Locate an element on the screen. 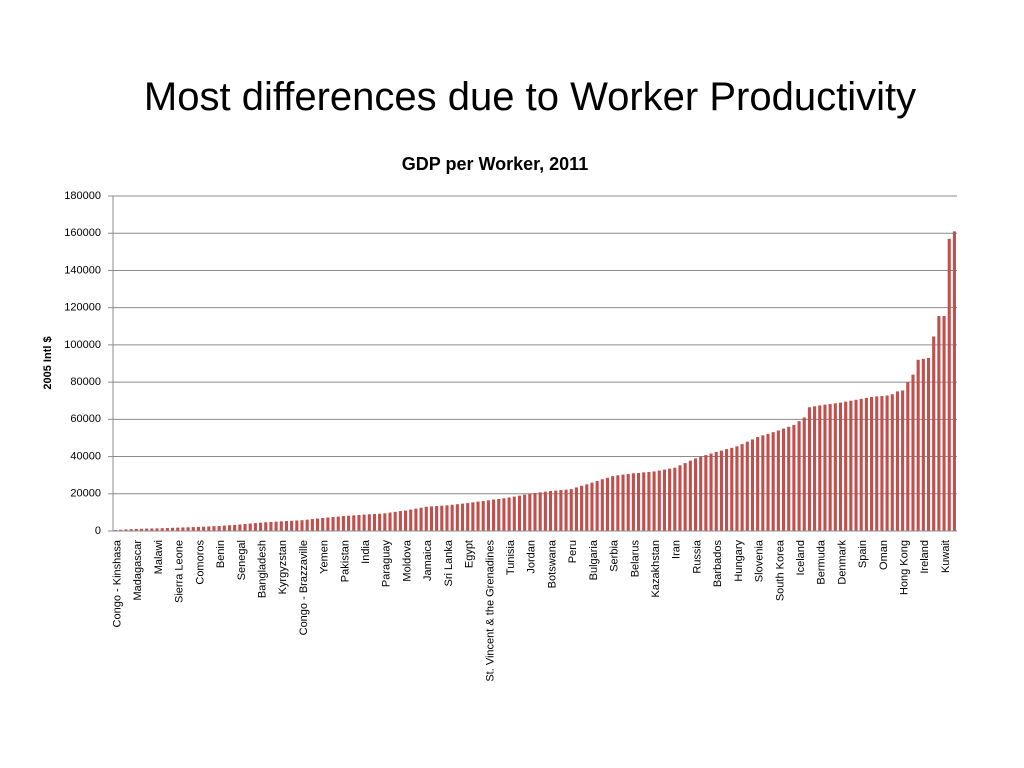  x-tick-label: Kazakhstan is located at coordinates (656, 568).